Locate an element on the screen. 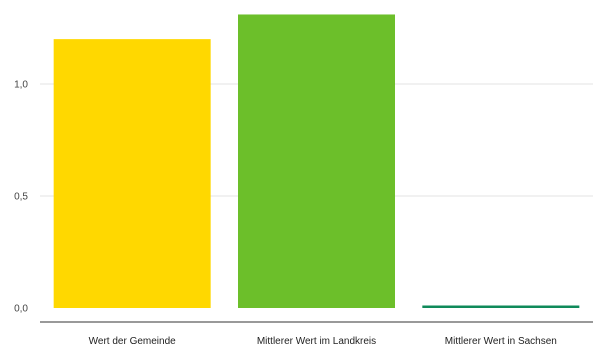  y-tick-labels: 0,0 0,5 1,0 is located at coordinates (21, 196).